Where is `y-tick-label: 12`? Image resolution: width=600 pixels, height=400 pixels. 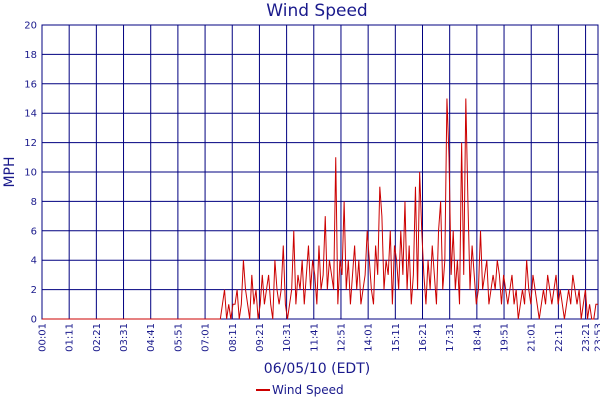 y-tick-label: 12 is located at coordinates (30, 143).